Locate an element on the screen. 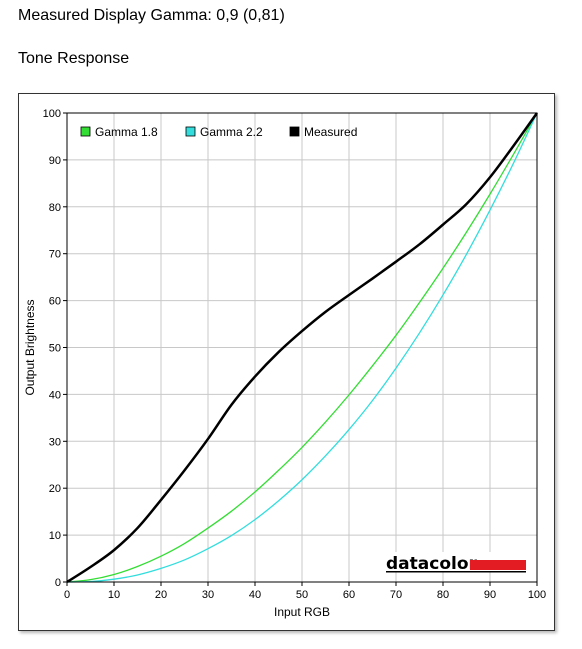 Image resolution: width=582 pixels, height=649 pixels. chart-legend: Gamma 1.8 Gamma 2.2 Measured is located at coordinates (218, 132).